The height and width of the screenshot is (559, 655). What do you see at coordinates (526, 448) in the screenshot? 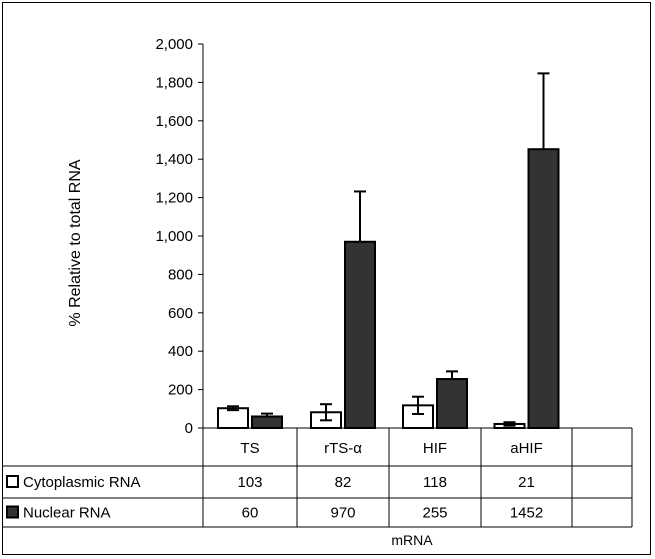
I see `x-tick-label: aHIF` at bounding box center [526, 448].